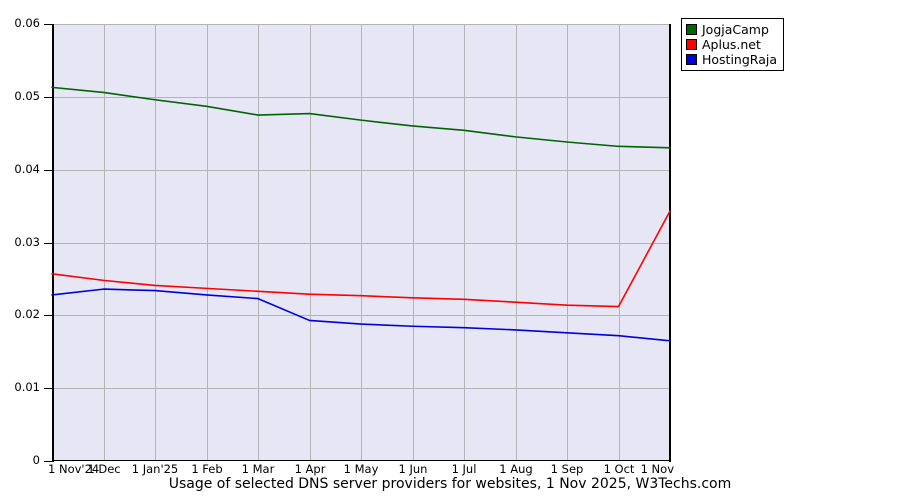 Image resolution: width=900 pixels, height=500 pixels. Describe the element at coordinates (53, 243) in the screenshot. I see `axis-line-left` at that location.